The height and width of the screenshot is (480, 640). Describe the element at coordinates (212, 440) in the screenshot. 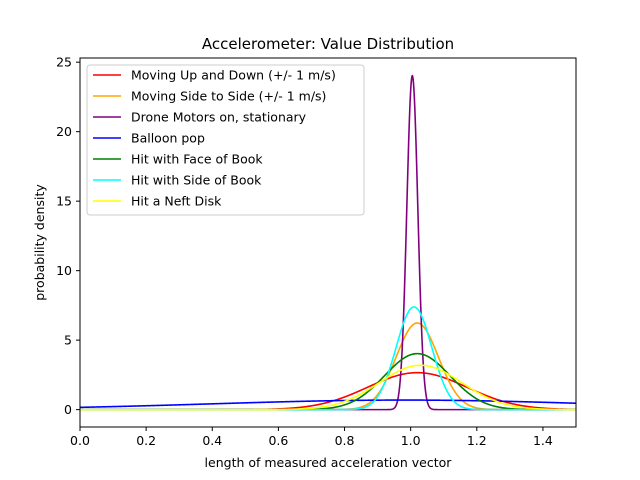

I see `x-tick-label: 0.4` at that location.